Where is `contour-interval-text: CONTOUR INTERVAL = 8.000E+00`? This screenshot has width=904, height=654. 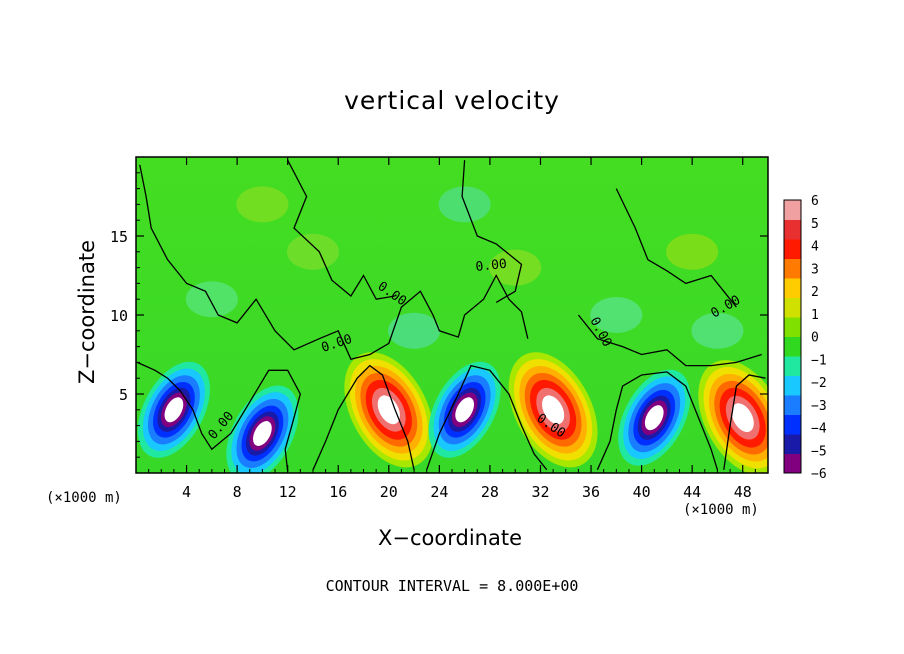
contour-interval-text: CONTOUR INTERVAL = 8.000E+00 is located at coordinates (452, 586).